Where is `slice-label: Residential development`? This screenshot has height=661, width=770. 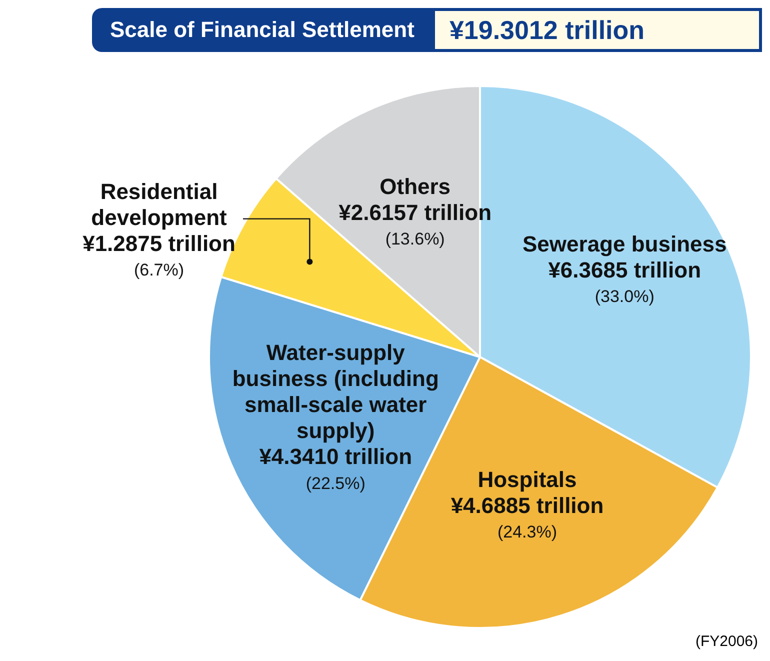 slice-label: Residential development is located at coordinates (159, 204).